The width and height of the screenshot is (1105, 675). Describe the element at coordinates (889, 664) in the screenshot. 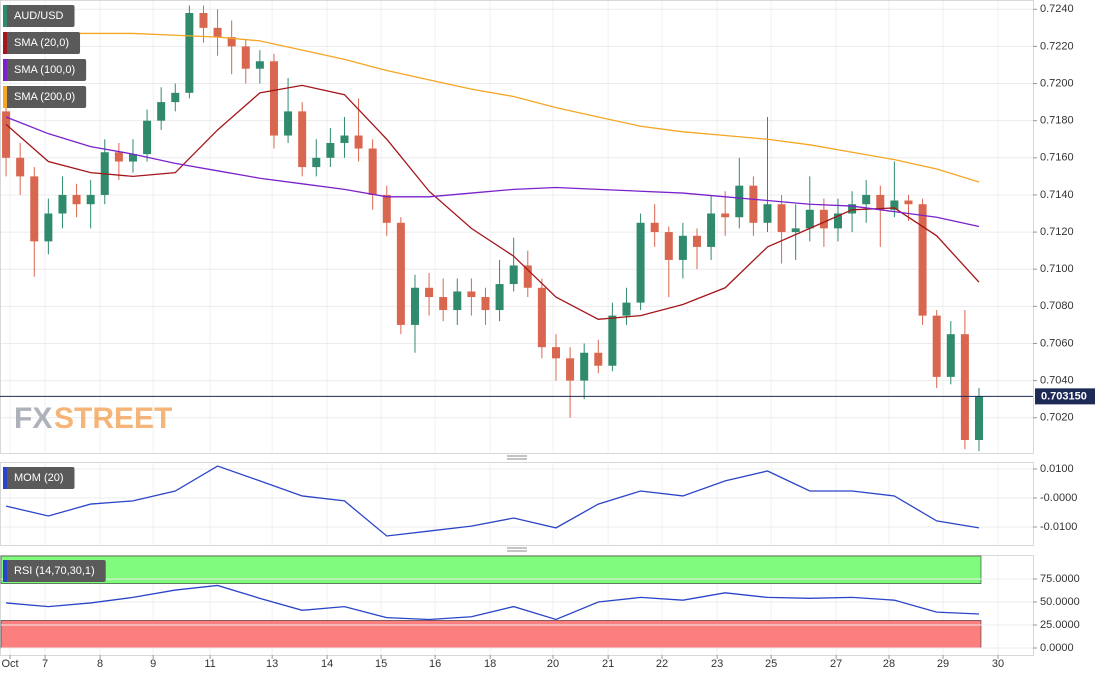

I see `x-tick-label: 28` at that location.